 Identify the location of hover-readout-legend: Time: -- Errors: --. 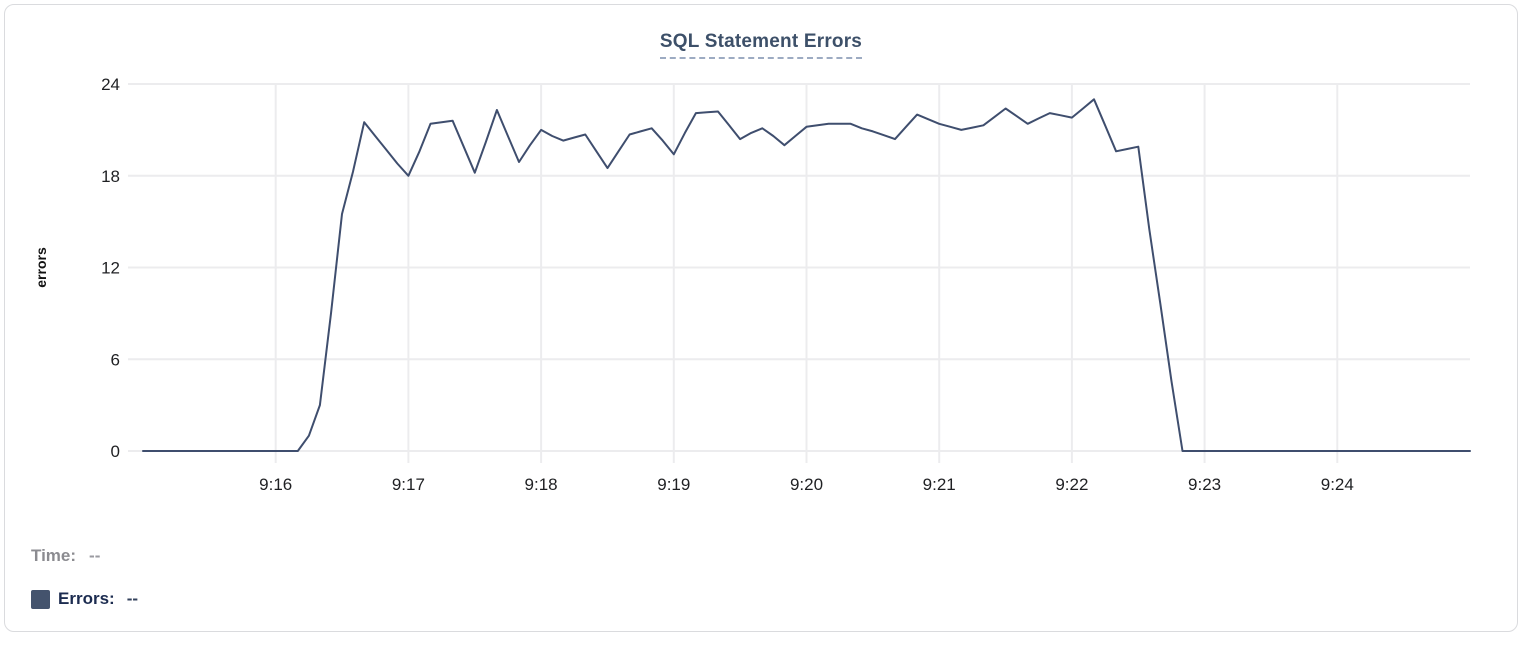
(281, 588).